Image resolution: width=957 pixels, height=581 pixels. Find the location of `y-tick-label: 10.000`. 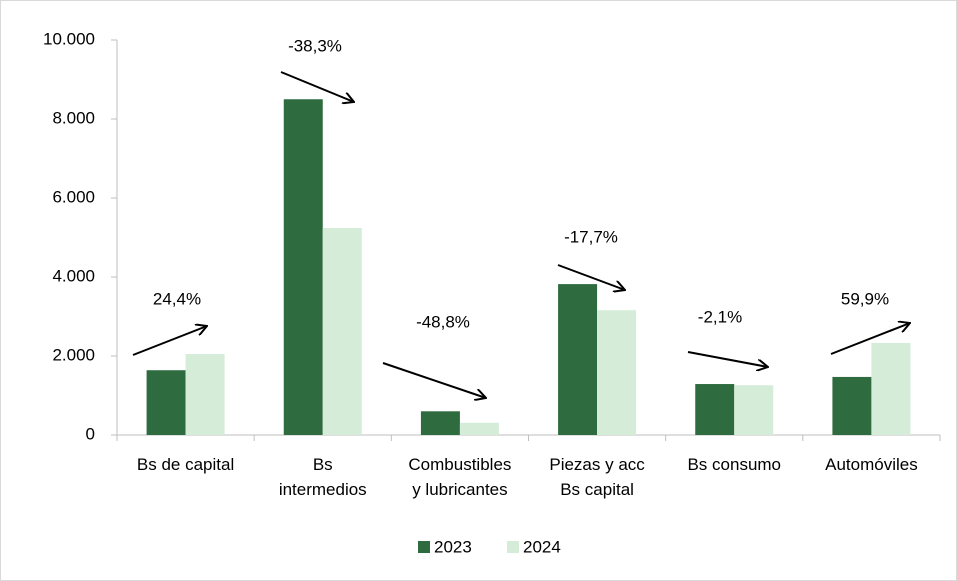

y-tick-label: 10.000 is located at coordinates (69, 38).